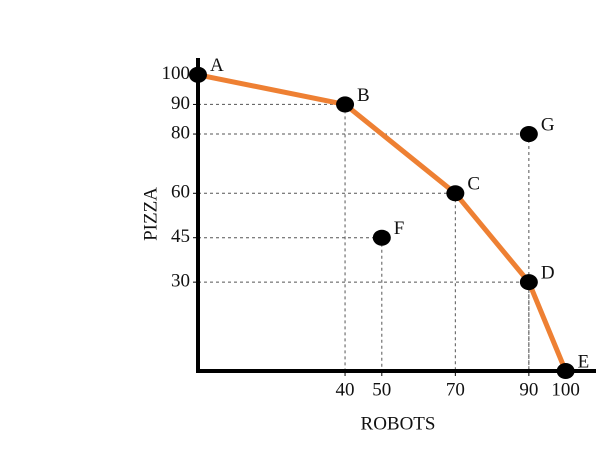  Describe the element at coordinates (345, 389) in the screenshot. I see `x-tick-label: 40` at that location.